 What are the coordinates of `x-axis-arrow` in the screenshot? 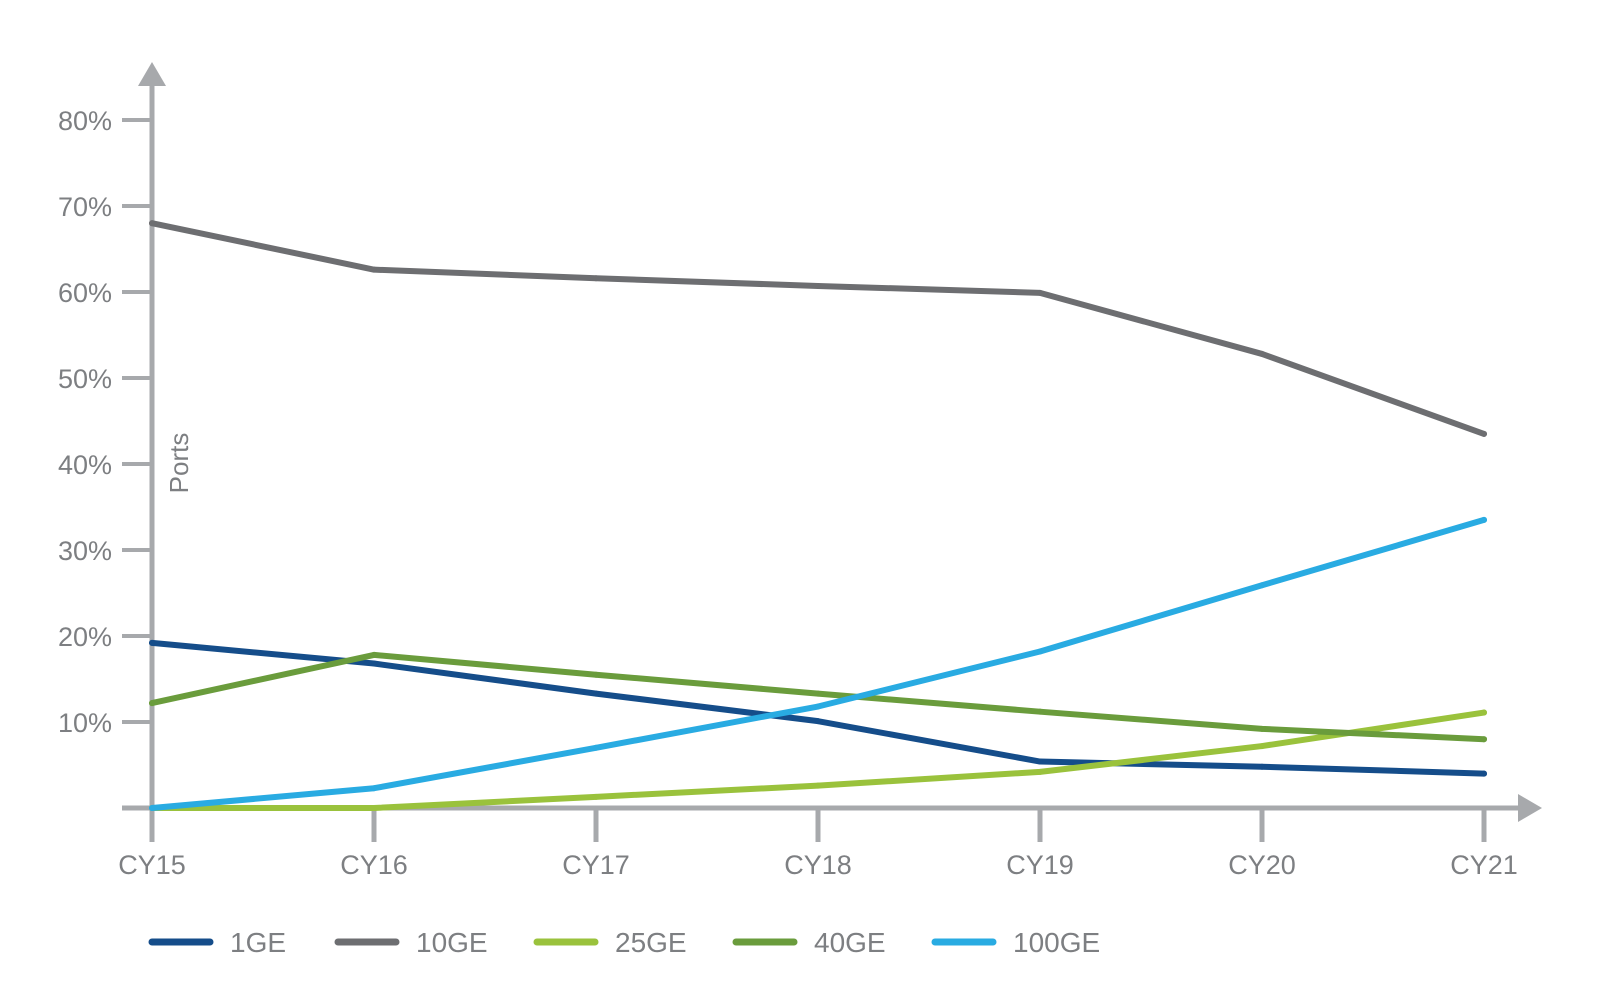 It's located at (1530, 808).